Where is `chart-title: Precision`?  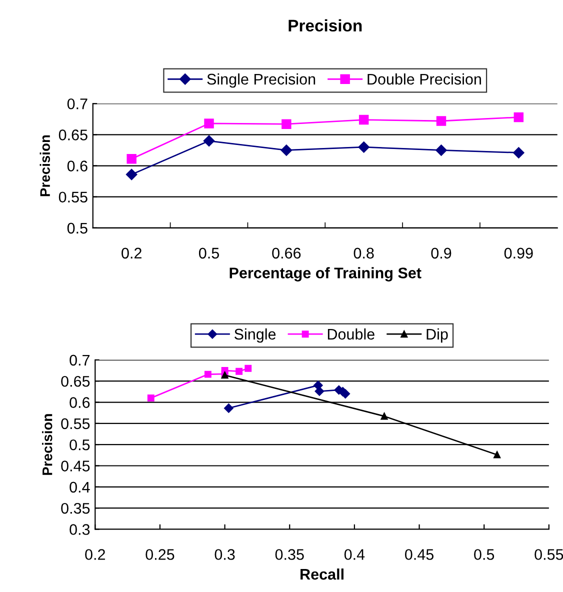
chart-title: Precision is located at coordinates (325, 25).